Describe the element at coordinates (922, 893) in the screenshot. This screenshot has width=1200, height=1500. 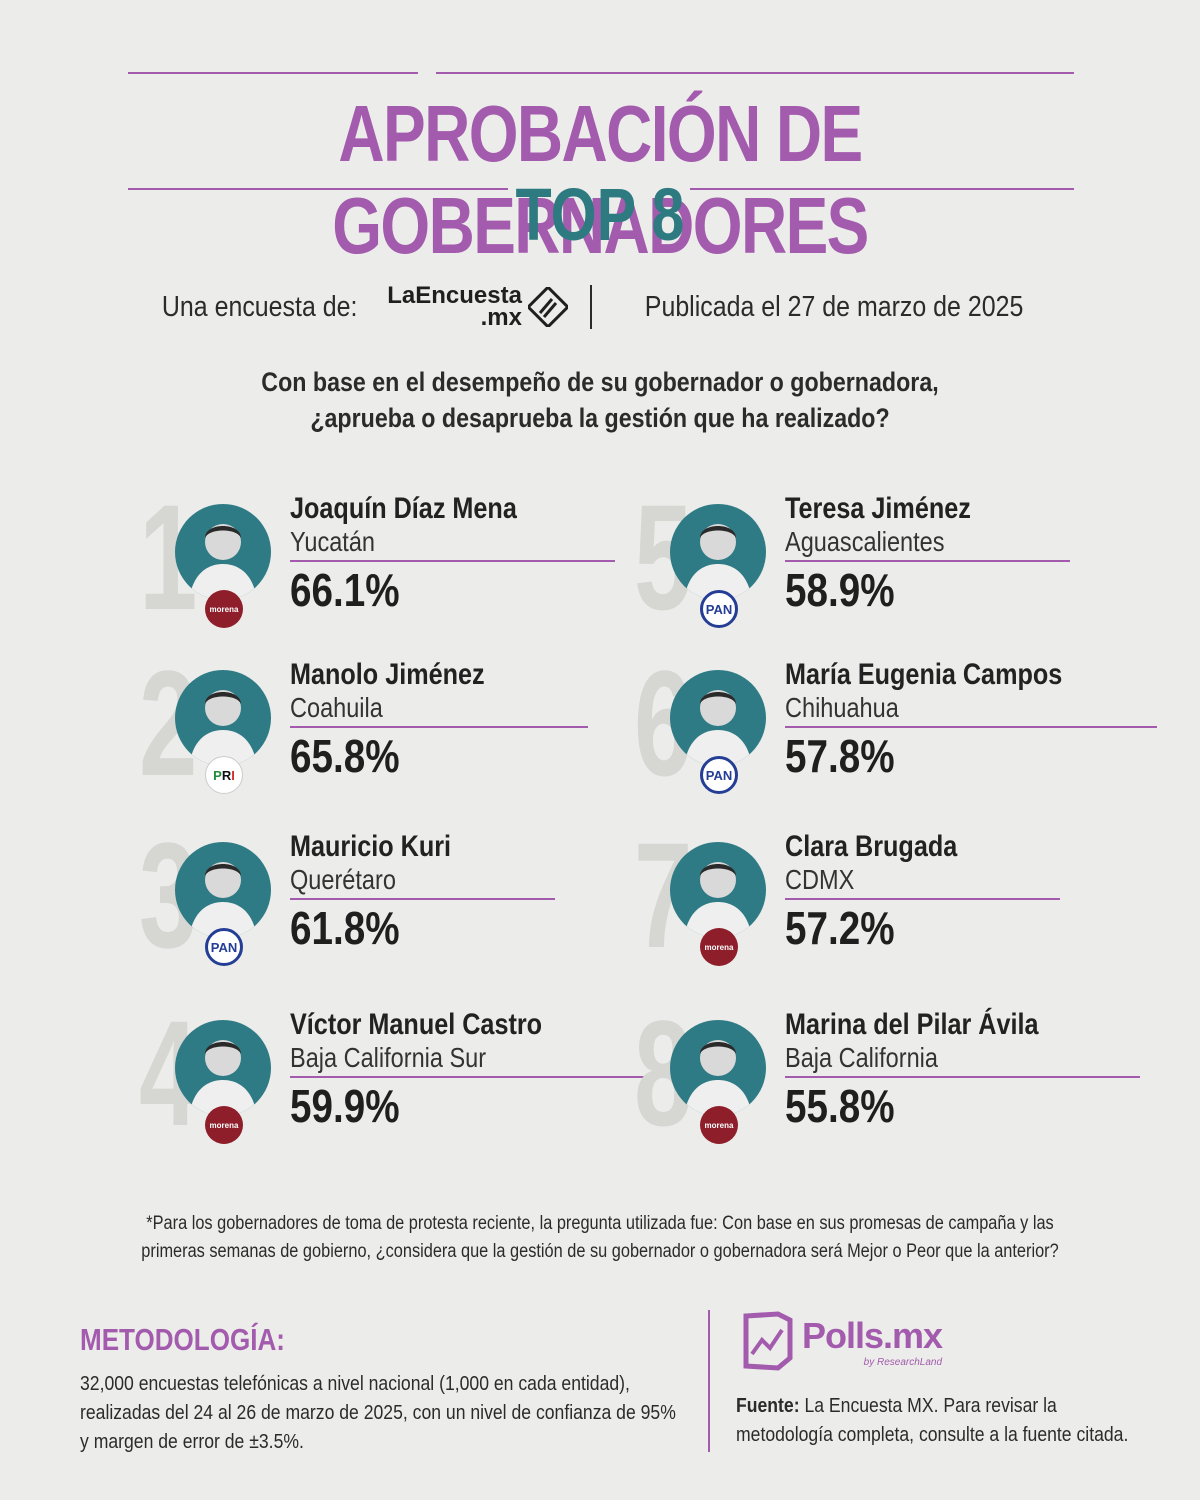
I see `governor-info: Clara Brugada CDMX 57.2%` at that location.